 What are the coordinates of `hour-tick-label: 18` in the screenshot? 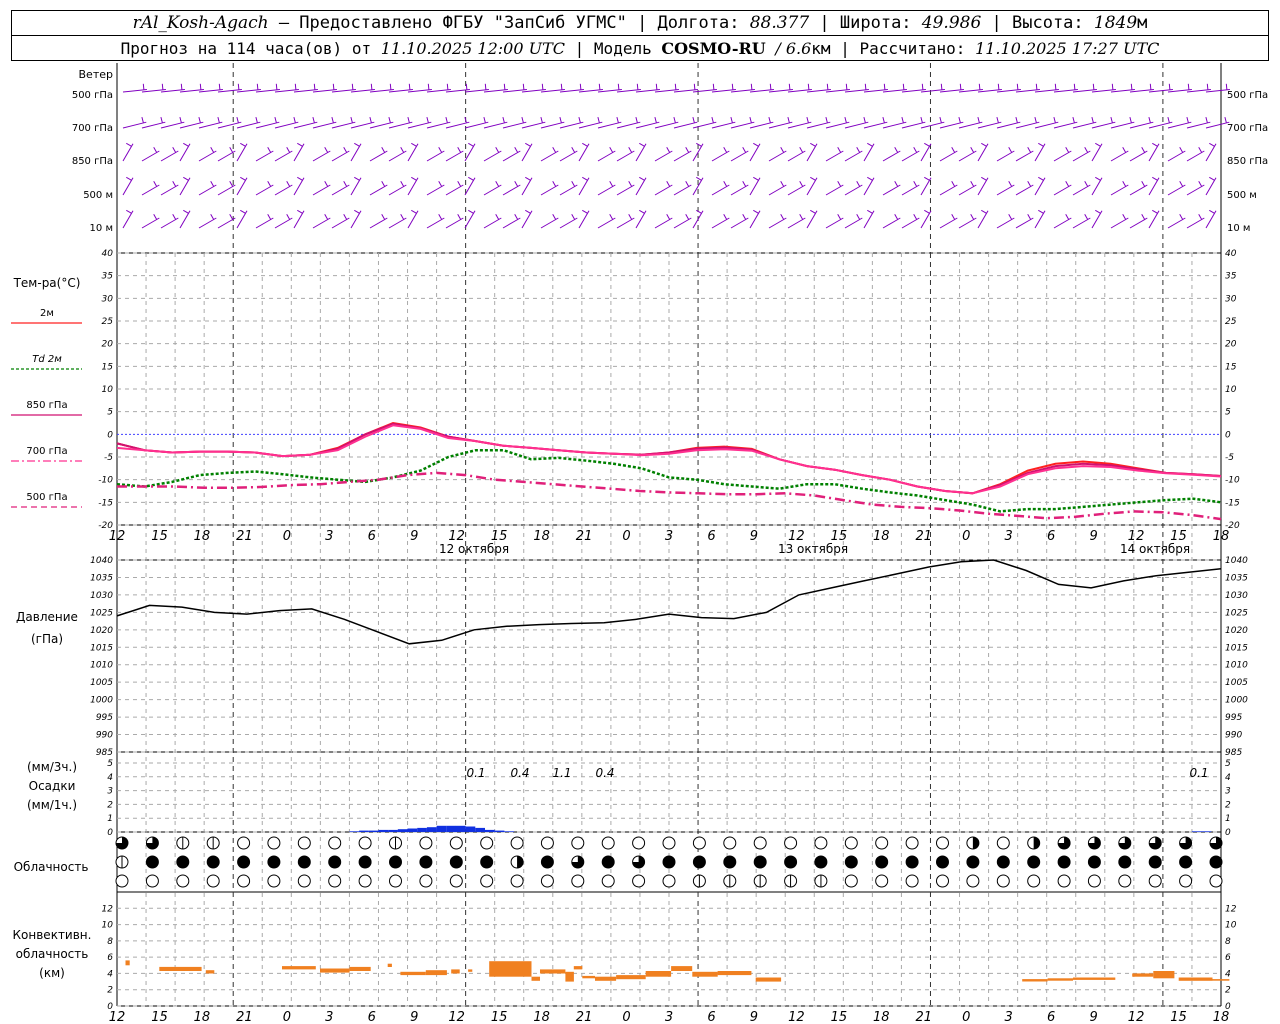 It's located at (881, 1017).